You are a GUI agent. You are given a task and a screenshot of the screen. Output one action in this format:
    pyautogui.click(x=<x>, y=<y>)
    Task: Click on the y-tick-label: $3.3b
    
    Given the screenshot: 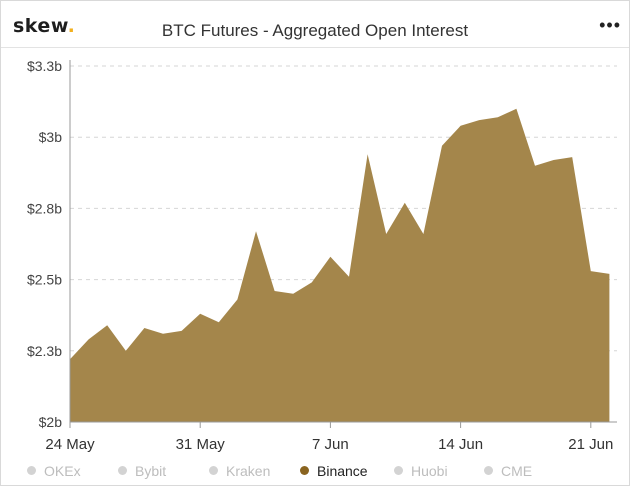 What is the action you would take?
    pyautogui.click(x=44, y=66)
    